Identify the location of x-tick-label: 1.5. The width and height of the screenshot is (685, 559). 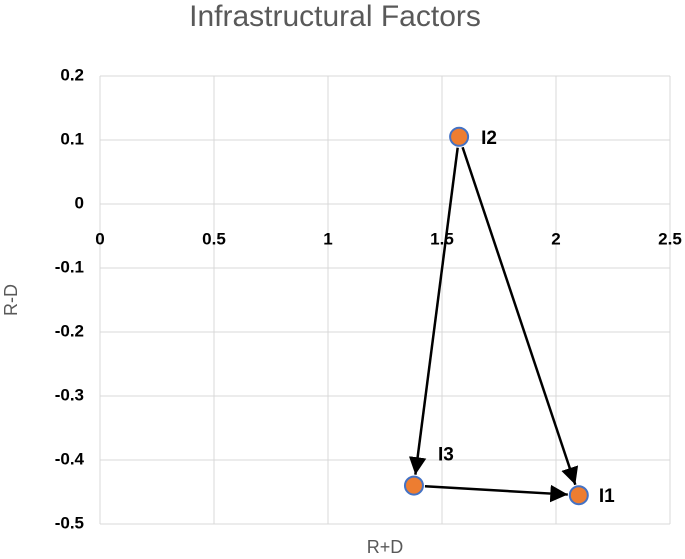
(442, 238).